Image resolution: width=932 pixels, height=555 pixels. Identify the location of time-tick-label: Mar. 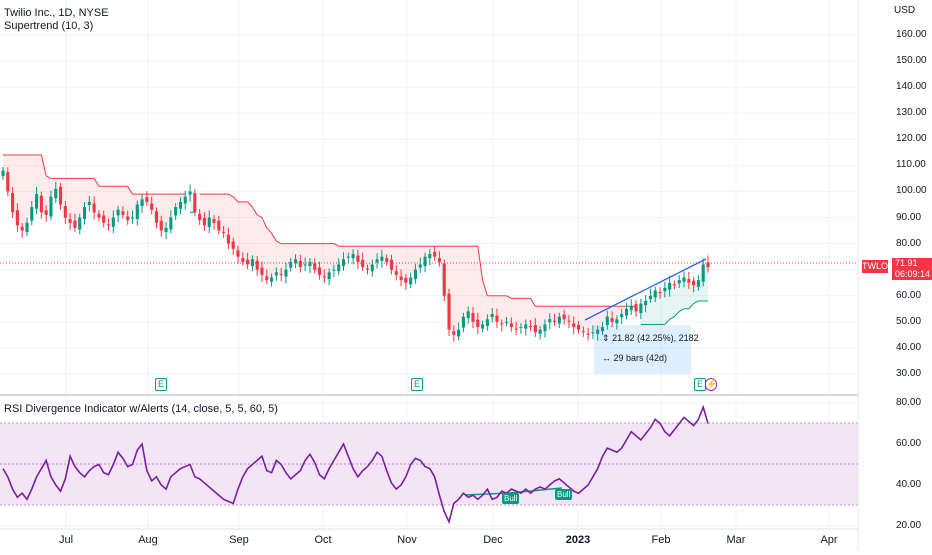
(736, 540).